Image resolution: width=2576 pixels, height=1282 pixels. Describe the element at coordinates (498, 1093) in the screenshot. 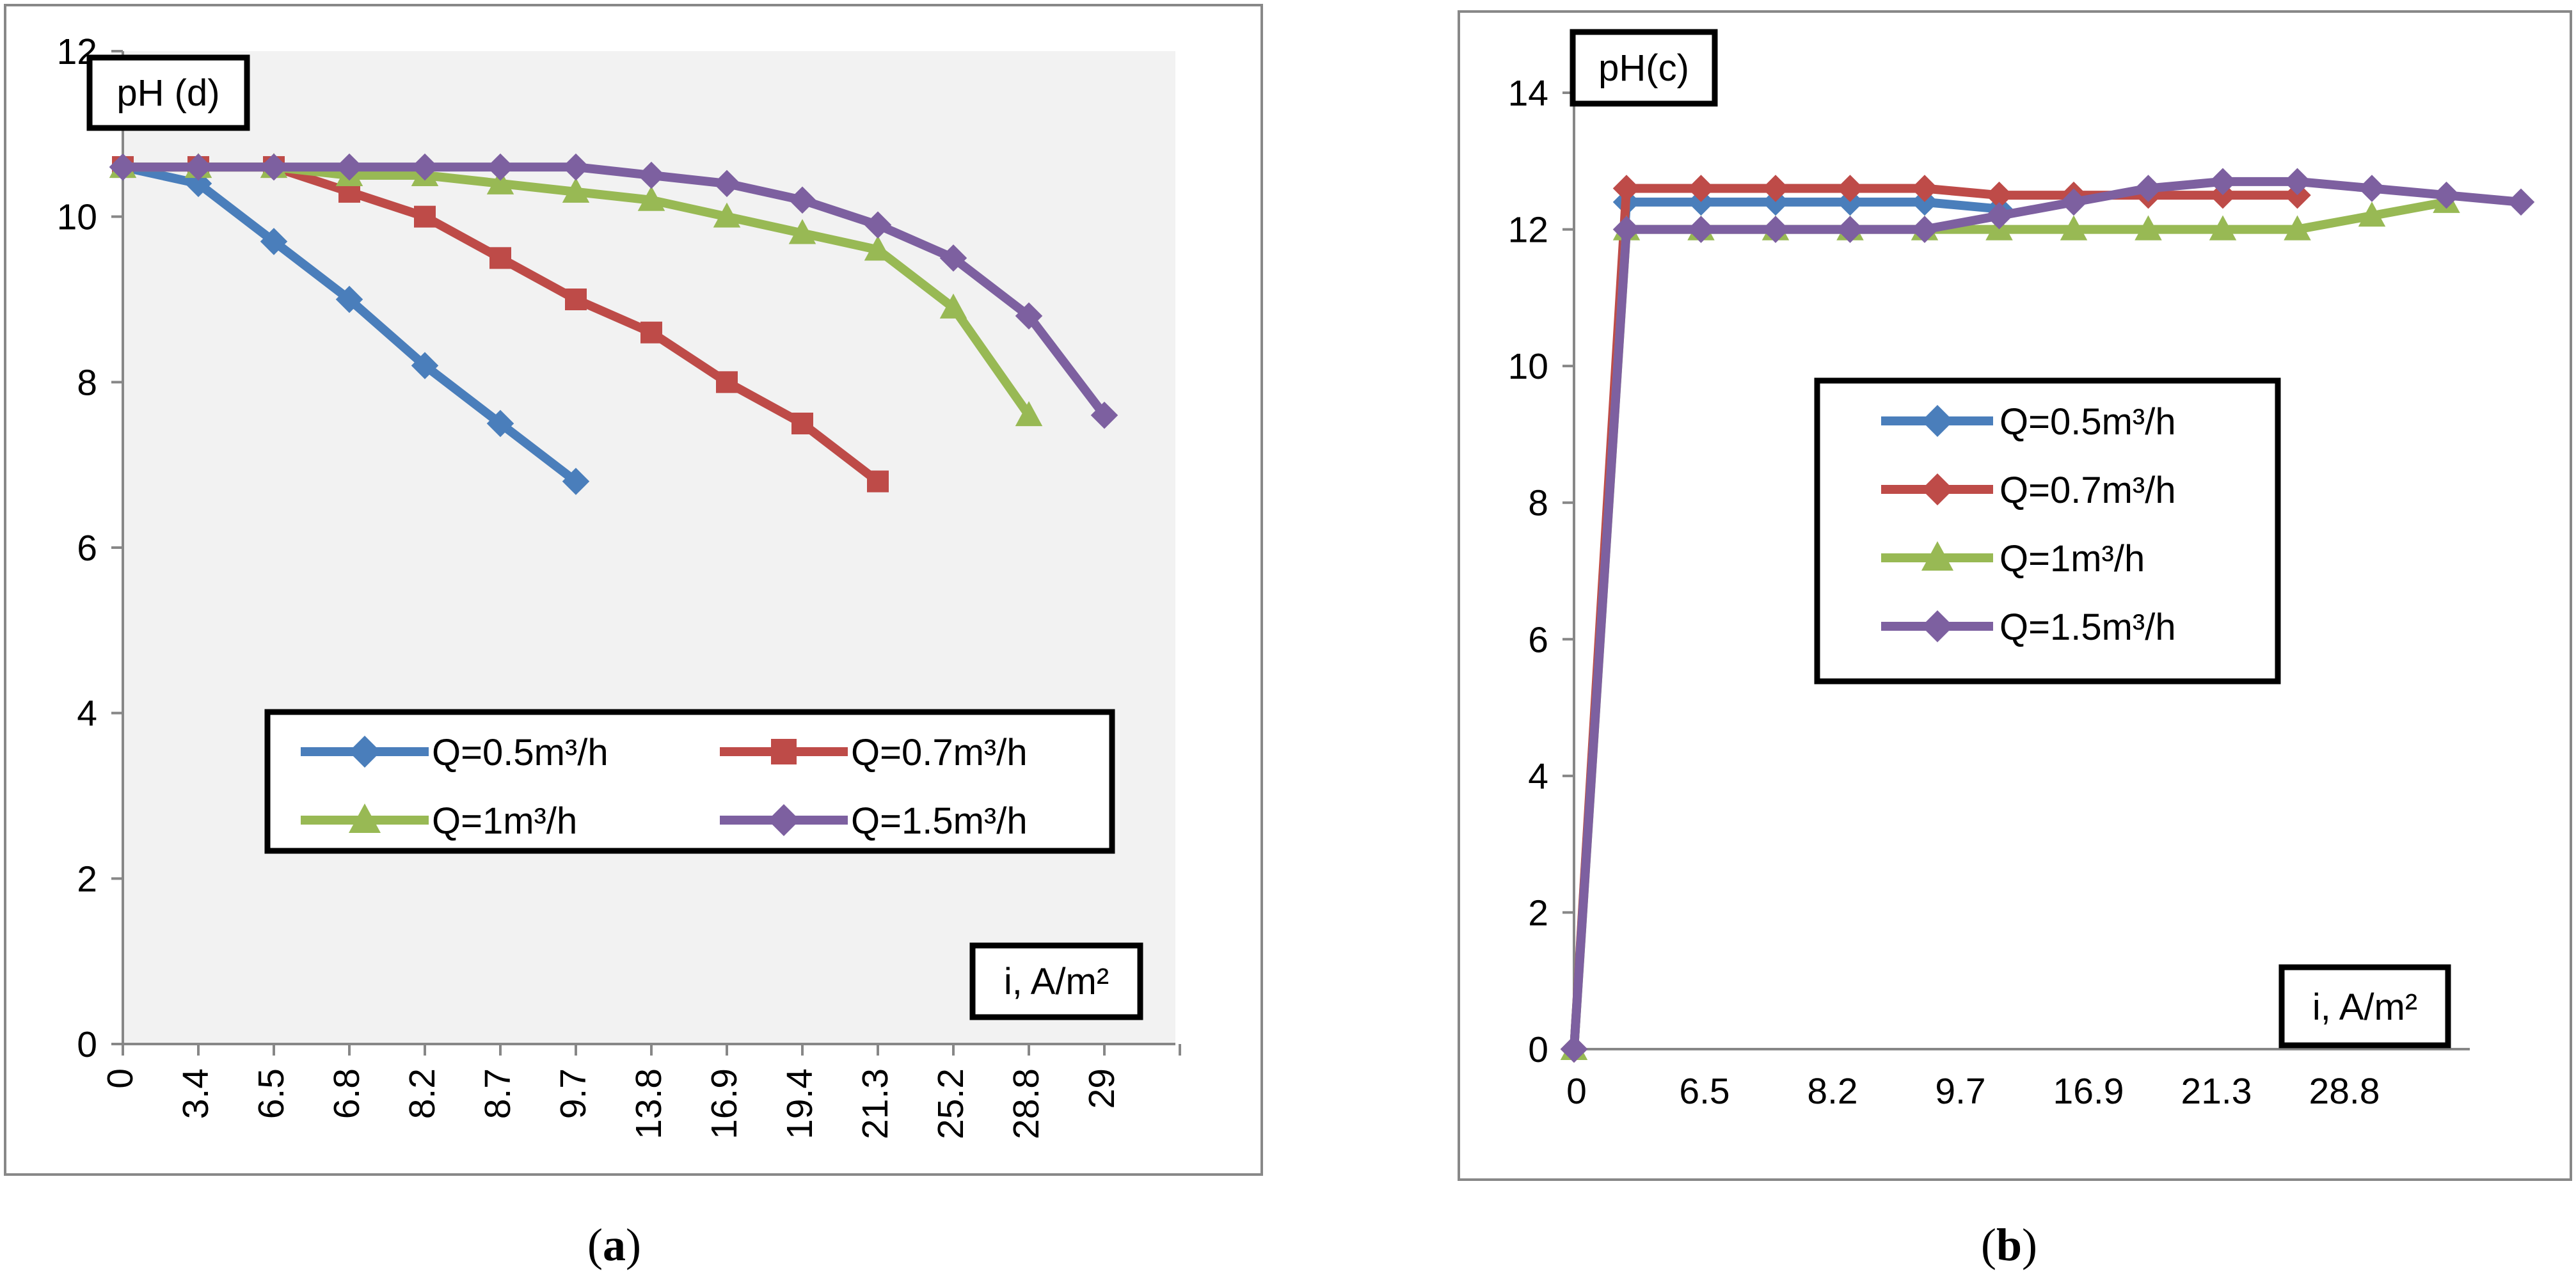

I see `panel-a-x-tick-label: 8.7` at that location.